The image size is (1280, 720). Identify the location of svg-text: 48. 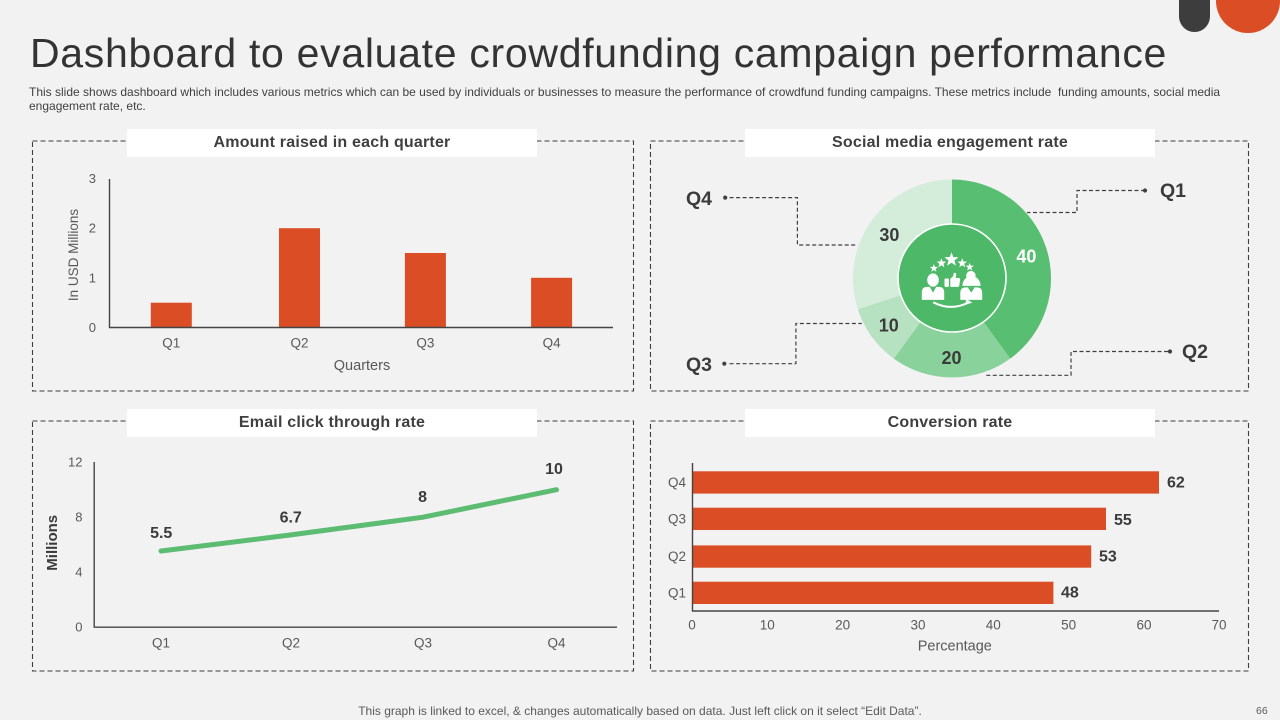
(1070, 593).